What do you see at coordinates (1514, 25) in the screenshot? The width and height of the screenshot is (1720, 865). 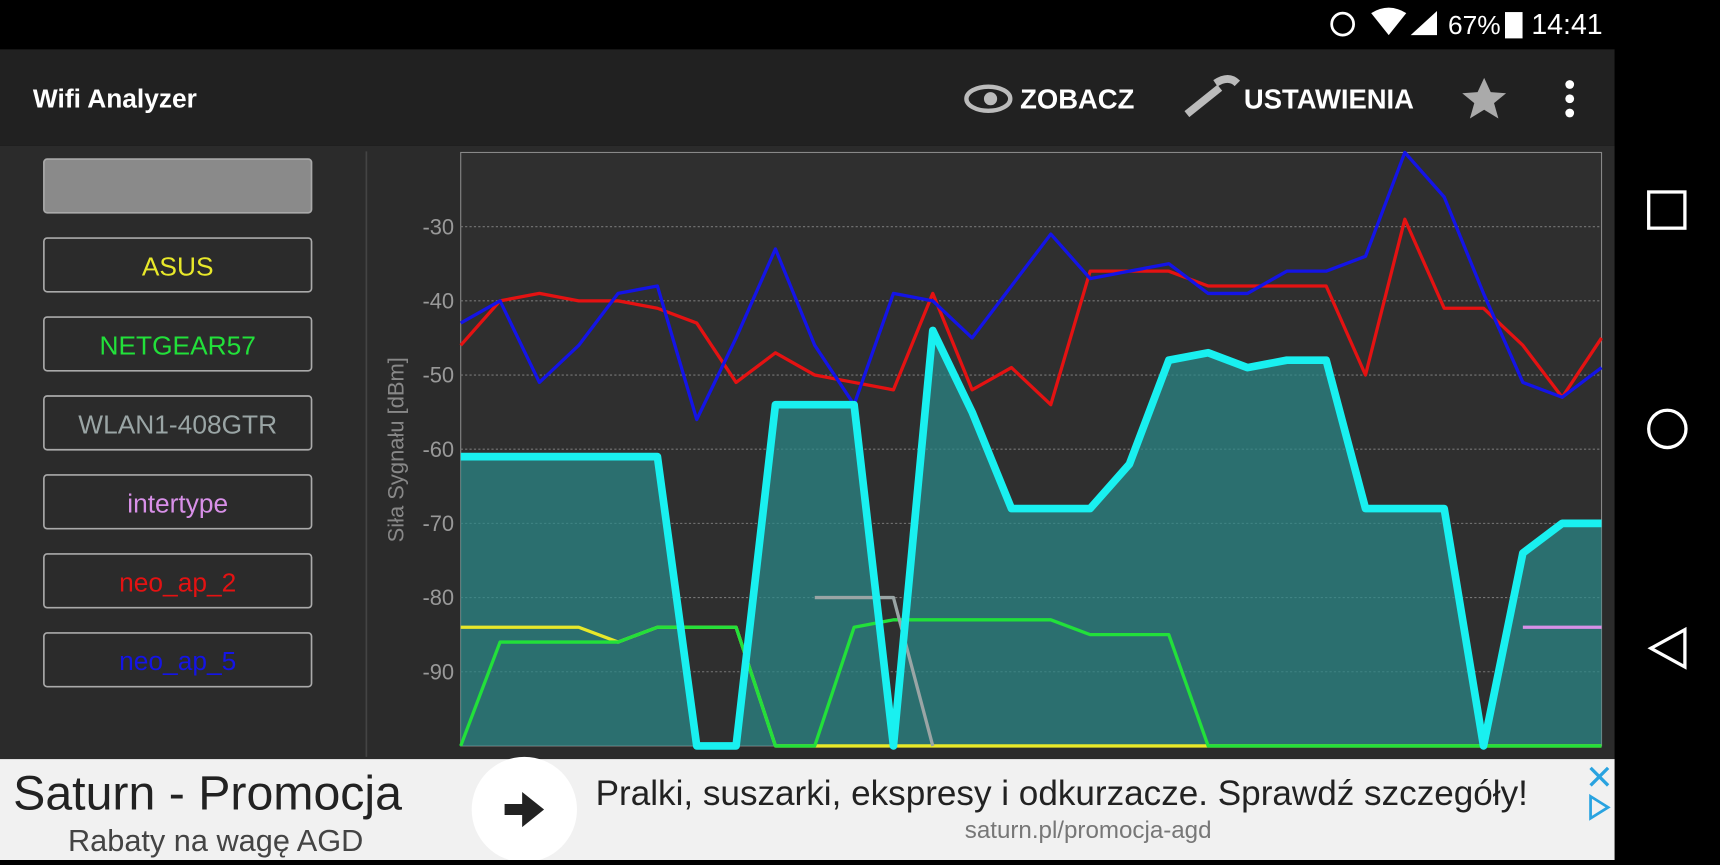 I see `battery-icon` at bounding box center [1514, 25].